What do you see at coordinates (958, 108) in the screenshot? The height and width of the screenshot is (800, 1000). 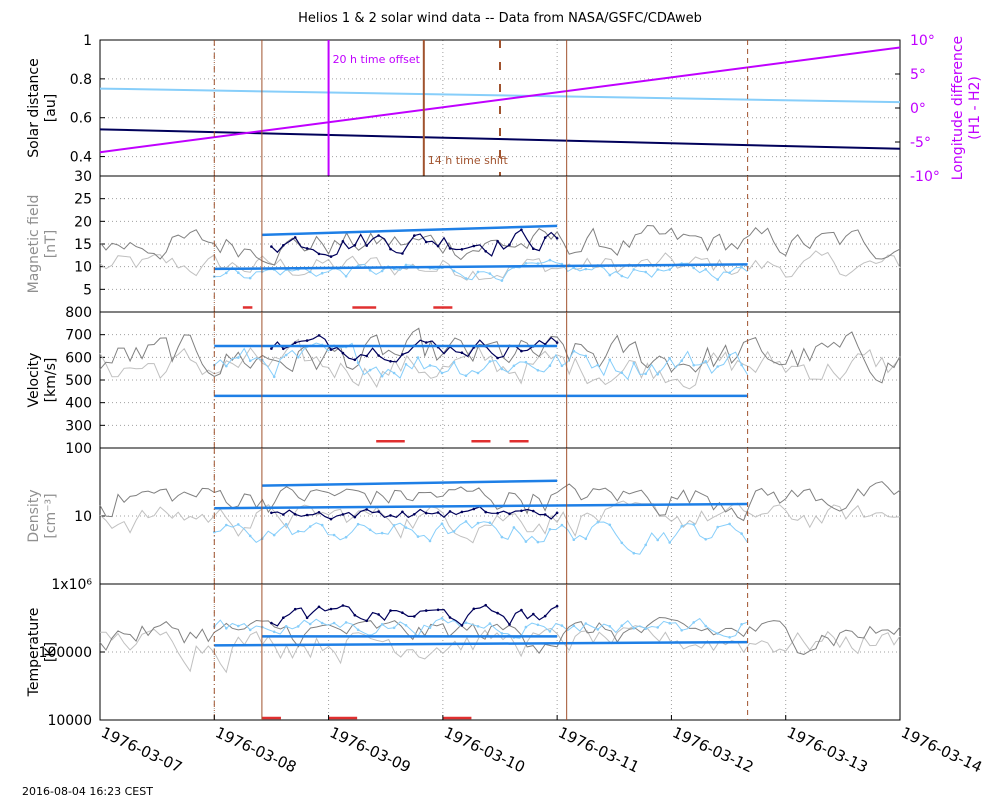 I see `y2-axis-label: Longitude difference` at bounding box center [958, 108].